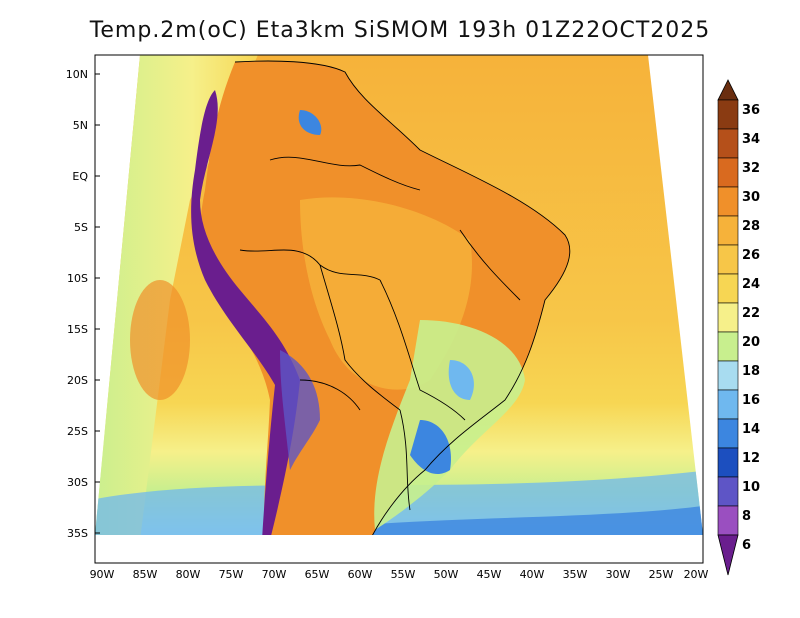 Image resolution: width=800 pixels, height=618 pixels. I want to click on colorbar-label: 14, so click(751, 429).